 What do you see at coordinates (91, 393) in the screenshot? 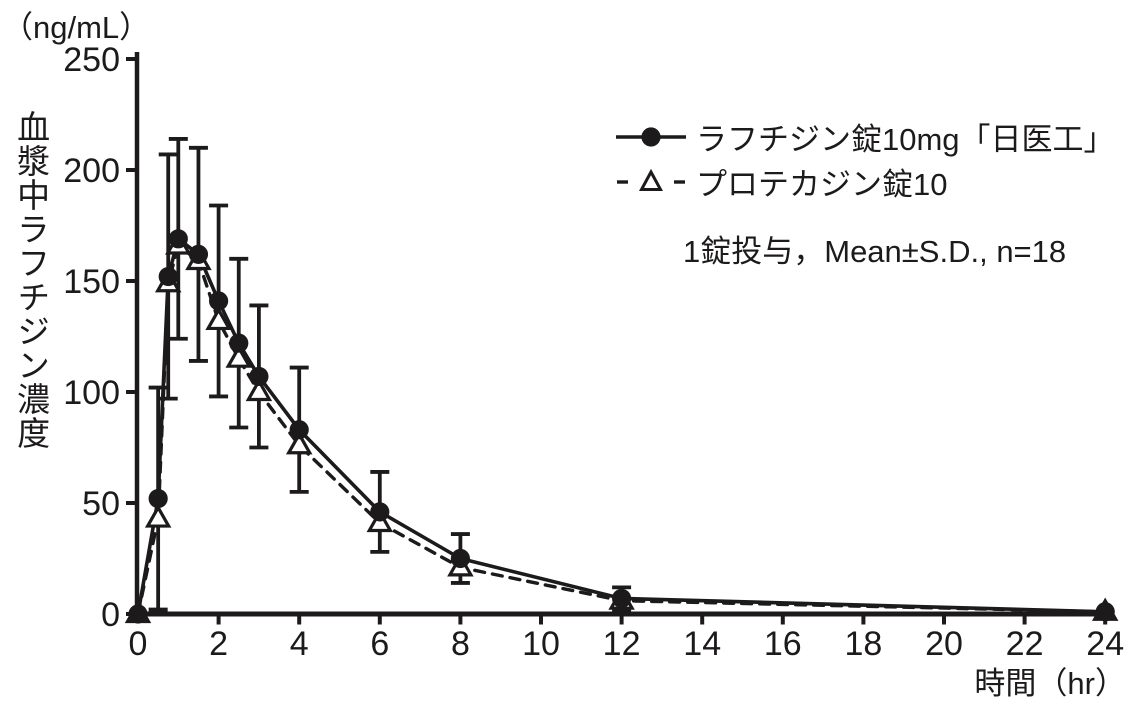
I see `y-tick-label: 100` at bounding box center [91, 393].